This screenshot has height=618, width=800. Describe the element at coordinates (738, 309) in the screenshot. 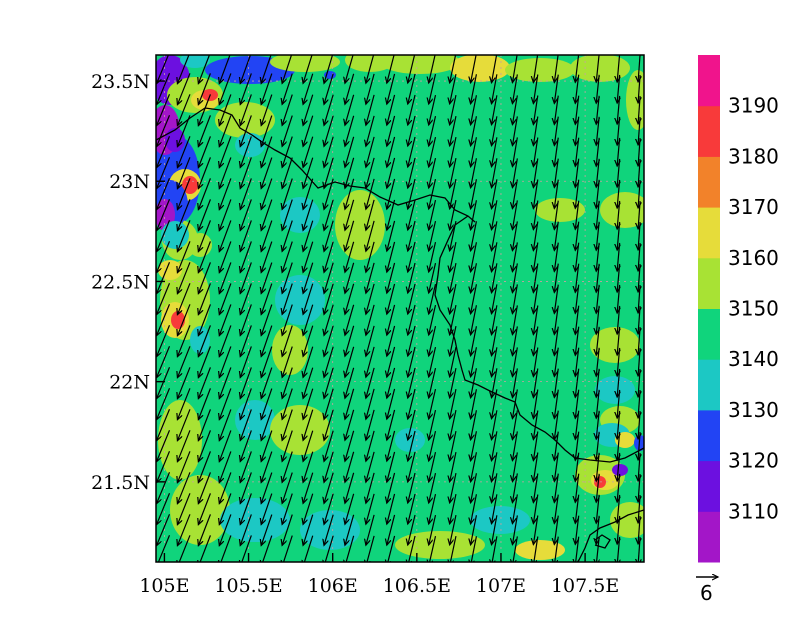

I see `colorbar: 3110 3120 3130 3140 3150 3160 3170 3180 3190` at that location.